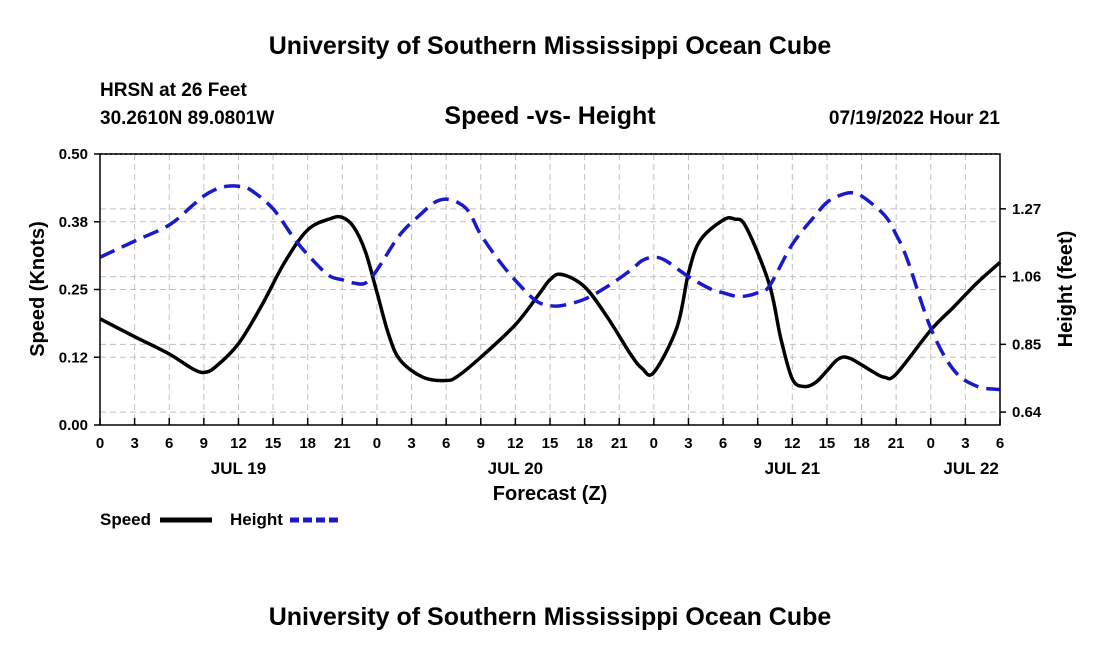  Describe the element at coordinates (187, 118) in the screenshot. I see `location-label: 30.2610N 89.0801W` at that location.